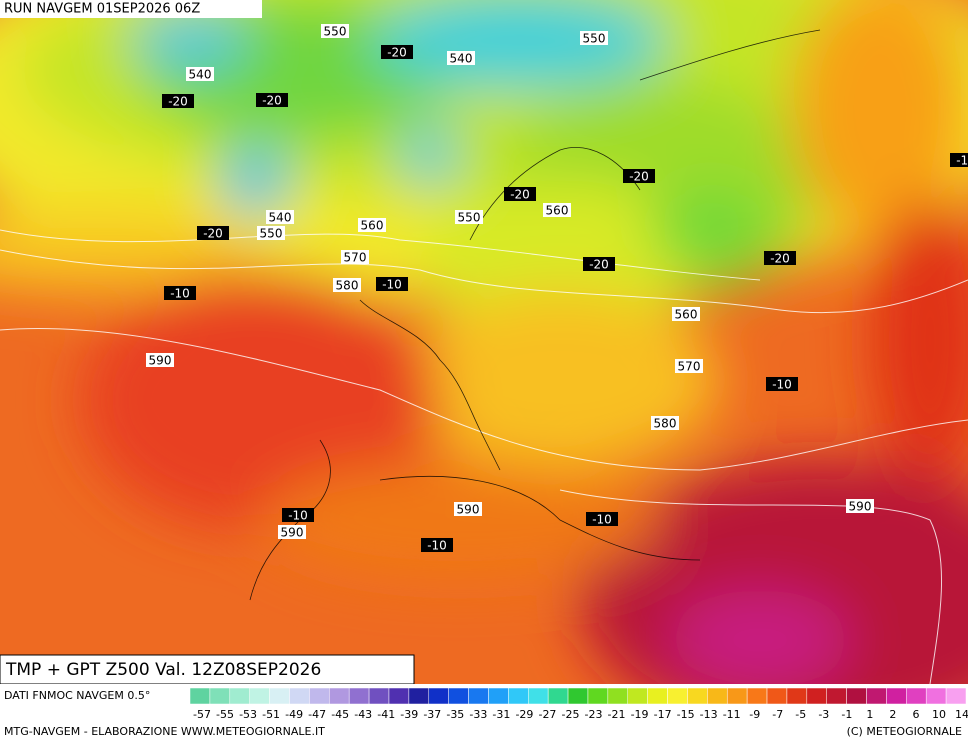  What do you see at coordinates (317, 714) in the screenshot?
I see `colorbar-label: -47` at bounding box center [317, 714].